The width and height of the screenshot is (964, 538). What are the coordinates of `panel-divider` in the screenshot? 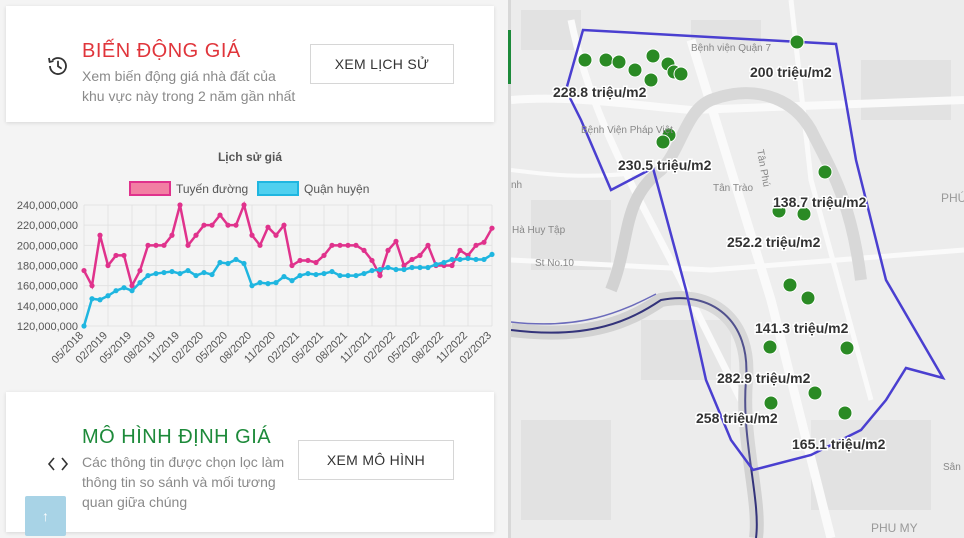 It's located at (509, 269).